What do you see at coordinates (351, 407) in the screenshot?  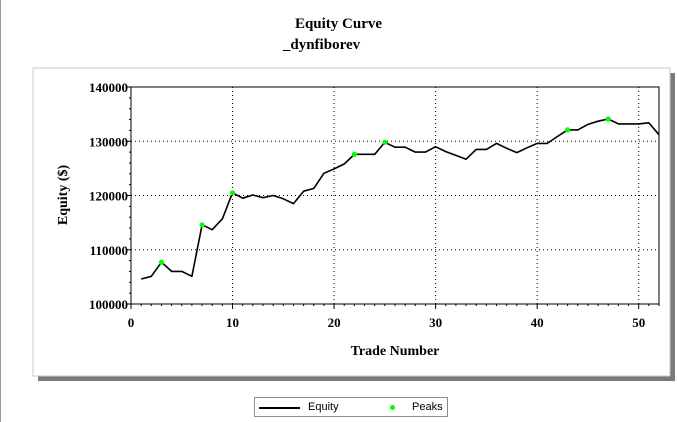 I see `legend: Equity Peaks` at bounding box center [351, 407].